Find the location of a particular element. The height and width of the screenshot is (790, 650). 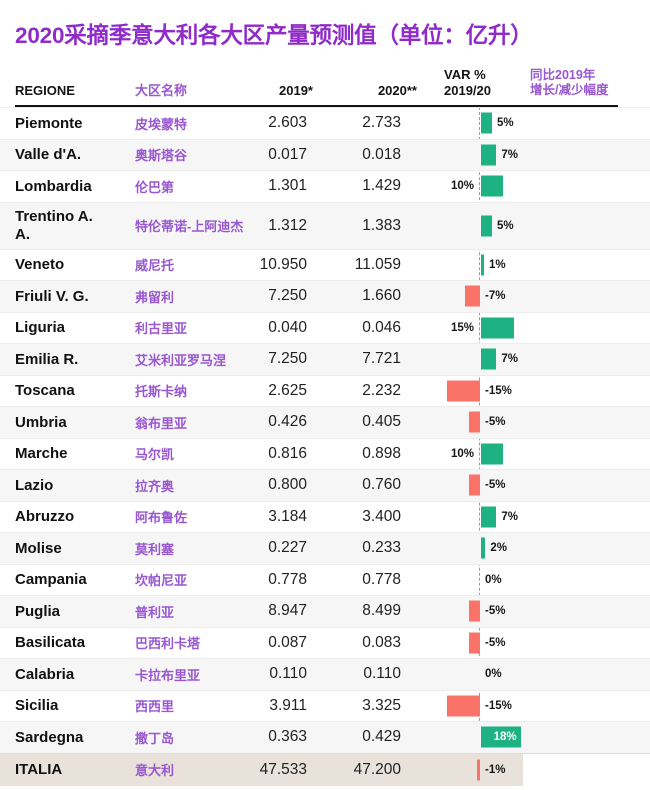

value-2020: 0.760 is located at coordinates (381, 485).